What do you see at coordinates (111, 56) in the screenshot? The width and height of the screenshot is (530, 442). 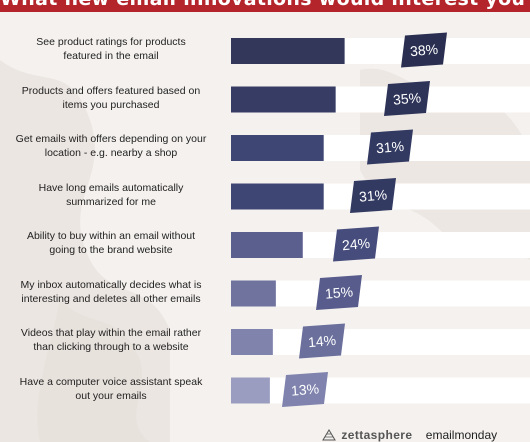 I see `category-label-line: featured in the email` at bounding box center [111, 56].